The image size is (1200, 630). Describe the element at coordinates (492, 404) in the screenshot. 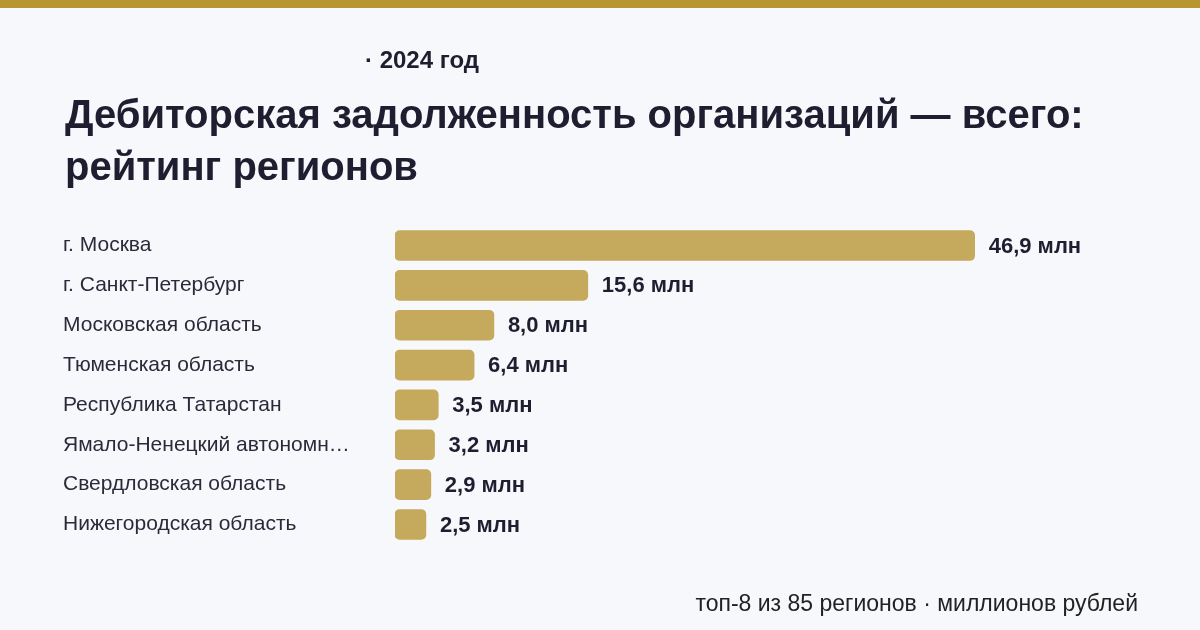

I see `data-label: 3,5 млн` at that location.